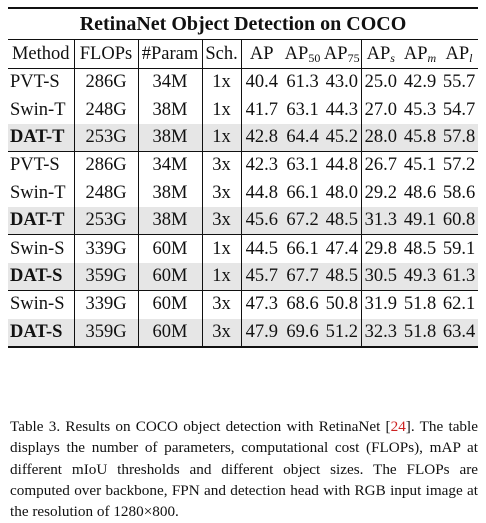 Image resolution: width=486 pixels, height=523 pixels. Describe the element at coordinates (380, 248) in the screenshot. I see `cell-aps: 29.8` at that location.